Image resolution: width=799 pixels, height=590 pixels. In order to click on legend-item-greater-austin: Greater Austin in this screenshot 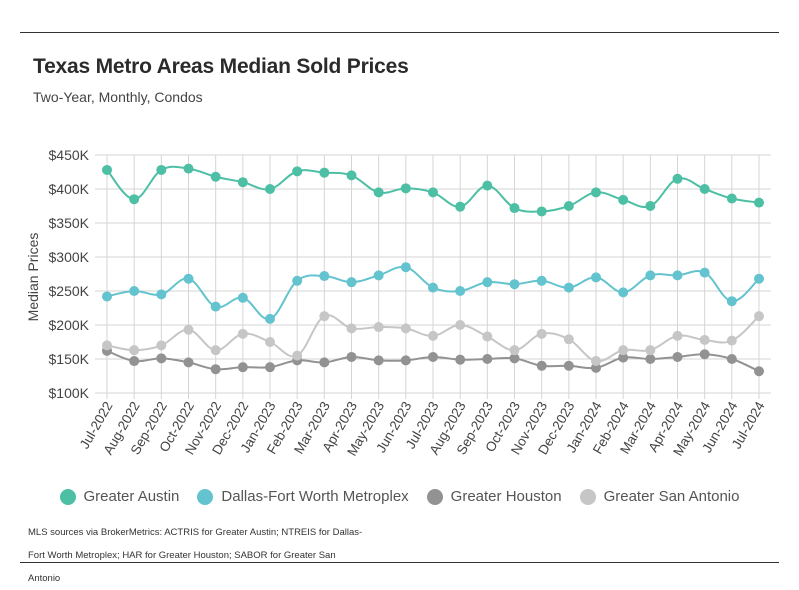, I will do `click(119, 496)`.